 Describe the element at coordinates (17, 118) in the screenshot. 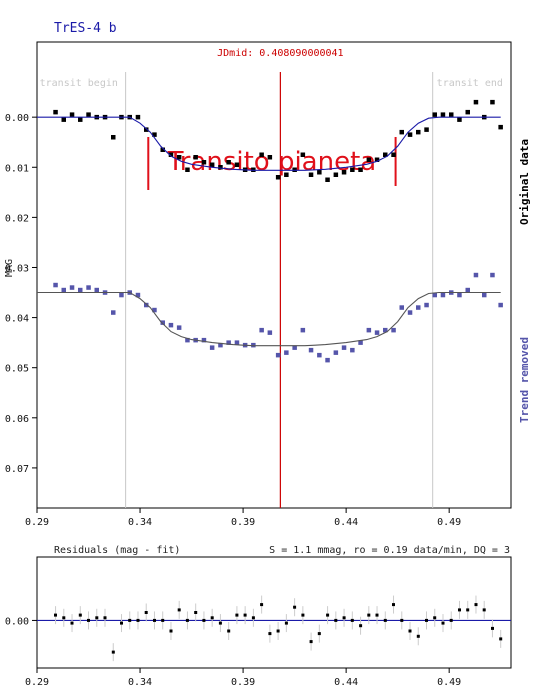

I see `y-tick-label: 0.00` at that location.